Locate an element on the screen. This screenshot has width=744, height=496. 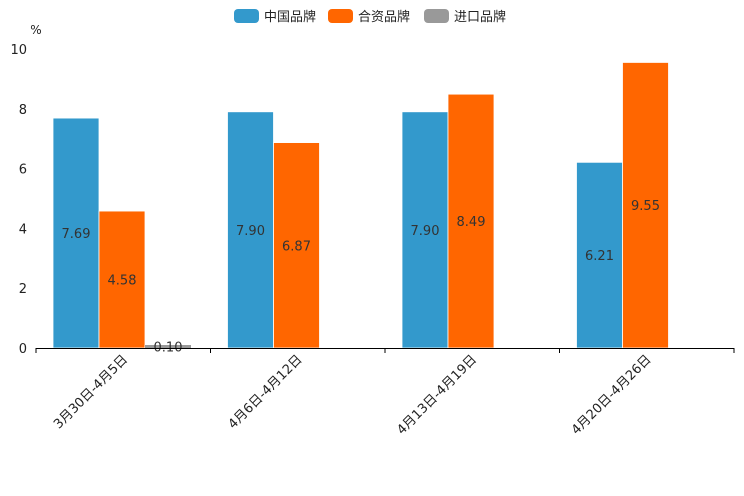
y-tick-label: 2 is located at coordinates (23, 289).